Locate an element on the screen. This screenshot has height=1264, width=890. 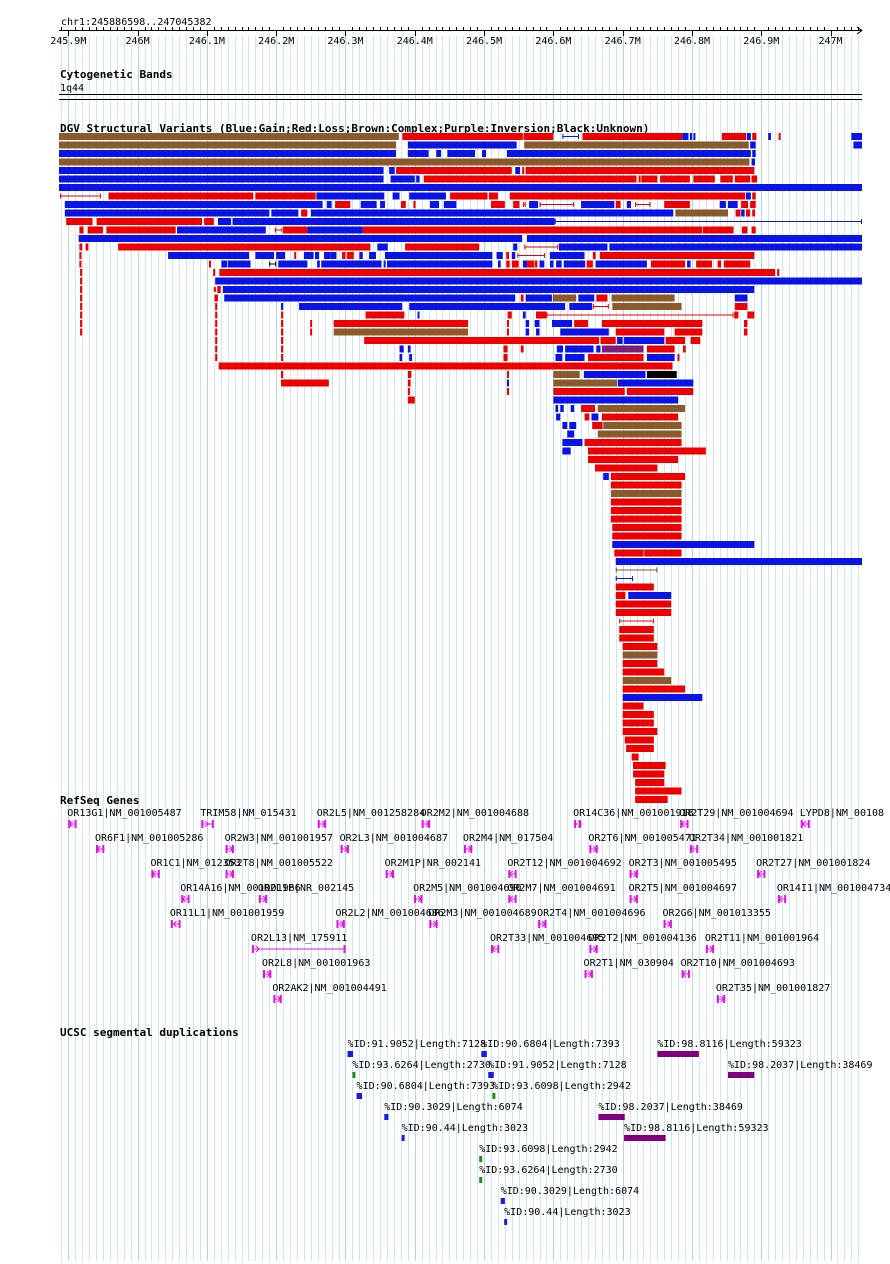
gene-label: OR2M7|NM_001004691 is located at coordinates (561, 888).